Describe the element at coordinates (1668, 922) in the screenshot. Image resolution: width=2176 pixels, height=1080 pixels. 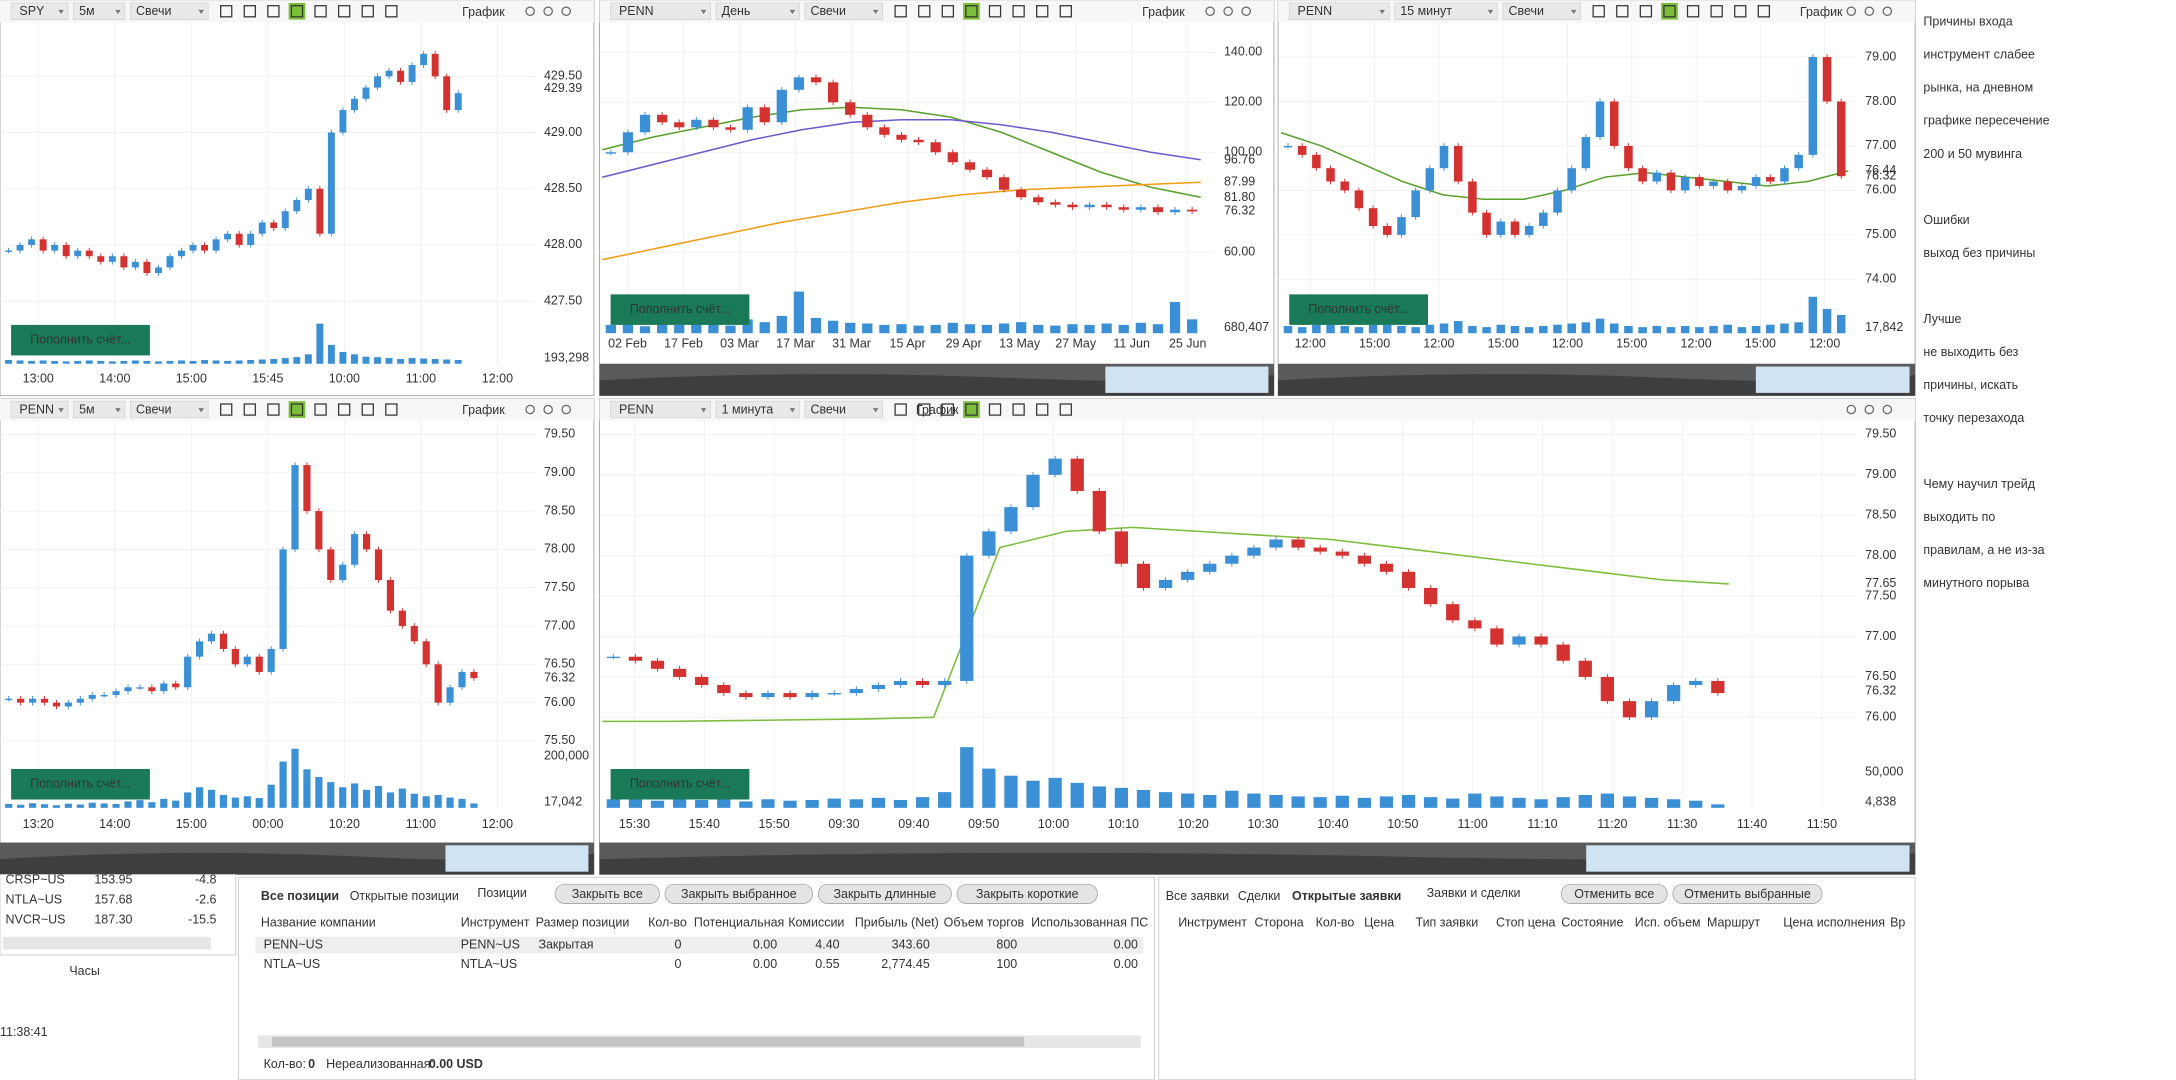
I see `column-header: Исп. объем` at that location.